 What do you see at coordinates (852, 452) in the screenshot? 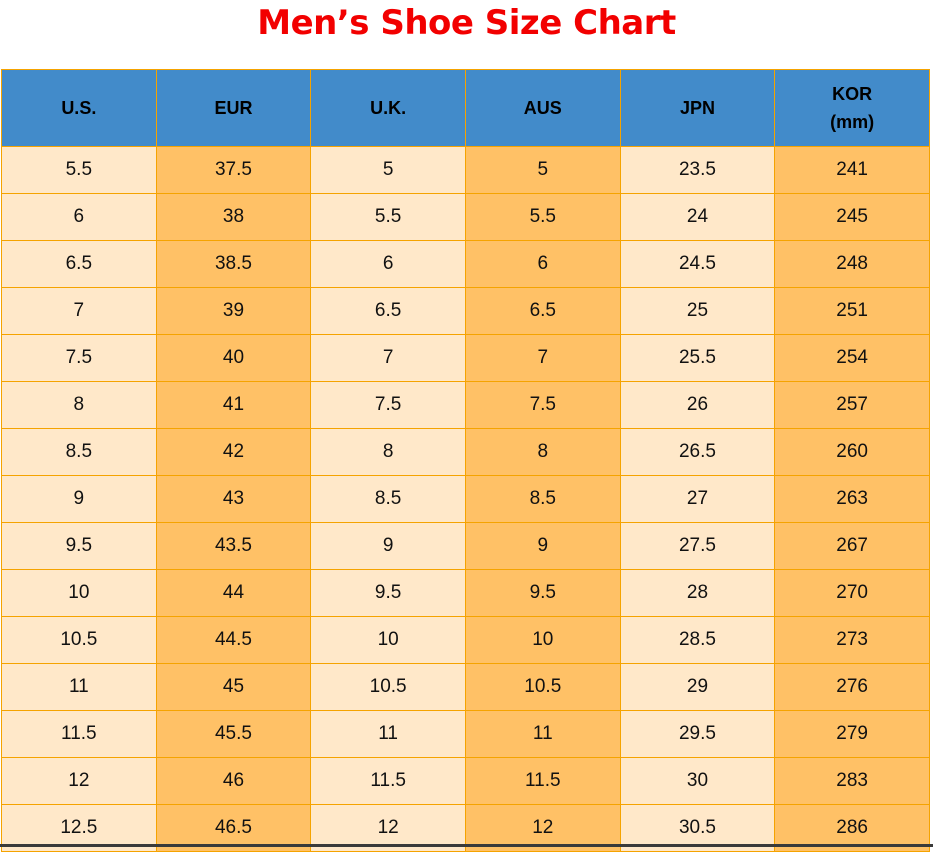
I see `table-cell: 260` at bounding box center [852, 452].